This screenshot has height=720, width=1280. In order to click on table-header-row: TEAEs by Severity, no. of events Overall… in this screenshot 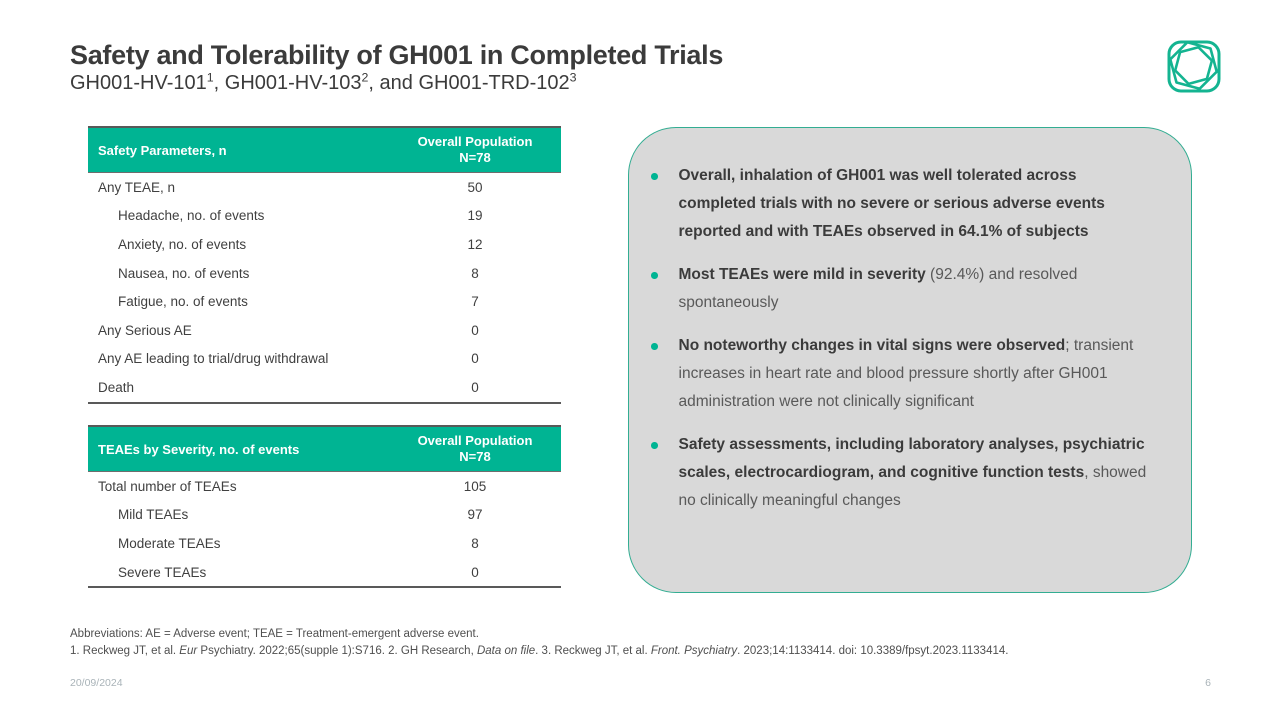, I will do `click(324, 449)`.